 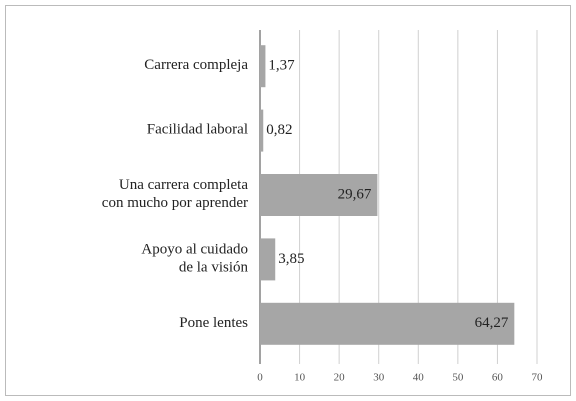 What do you see at coordinates (492, 323) in the screenshot?
I see `value-label: 64,27` at bounding box center [492, 323].